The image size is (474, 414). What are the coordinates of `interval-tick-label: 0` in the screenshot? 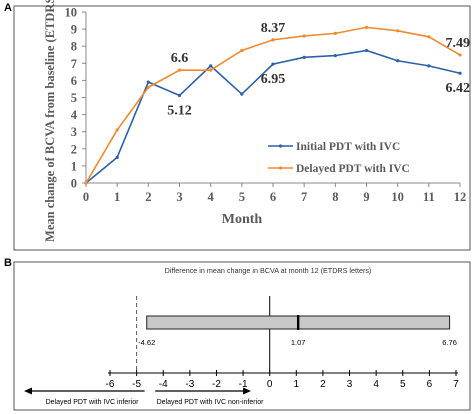 It's located at (270, 384).